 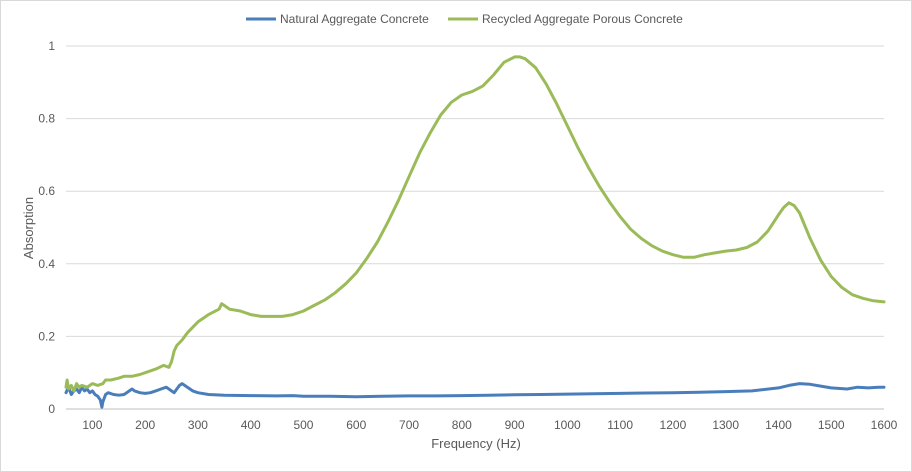 What do you see at coordinates (725, 425) in the screenshot?
I see `x-tick-label: 1300` at bounding box center [725, 425].